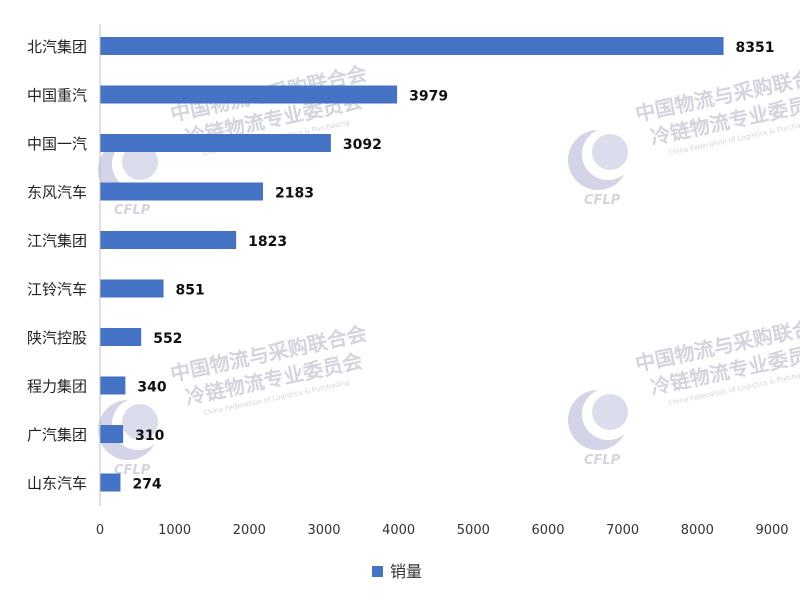  What do you see at coordinates (473, 530) in the screenshot?
I see `x-tick-label-5: 5000` at bounding box center [473, 530].